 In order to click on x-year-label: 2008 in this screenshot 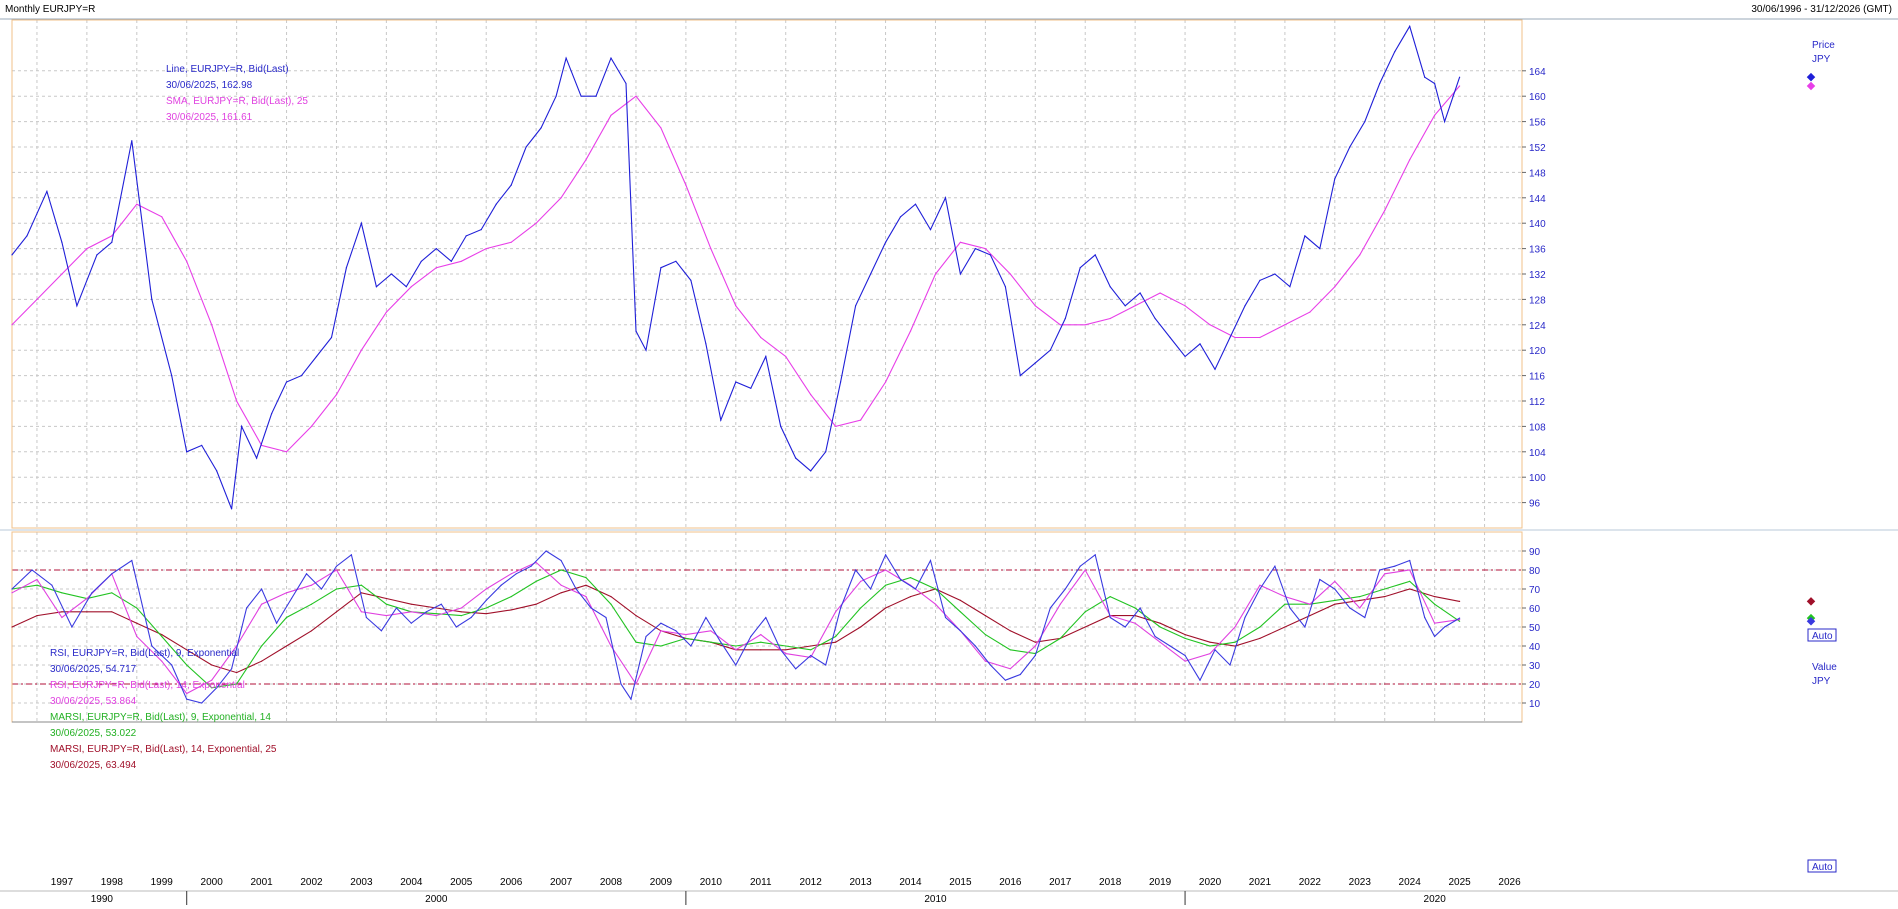, I will do `click(611, 882)`.